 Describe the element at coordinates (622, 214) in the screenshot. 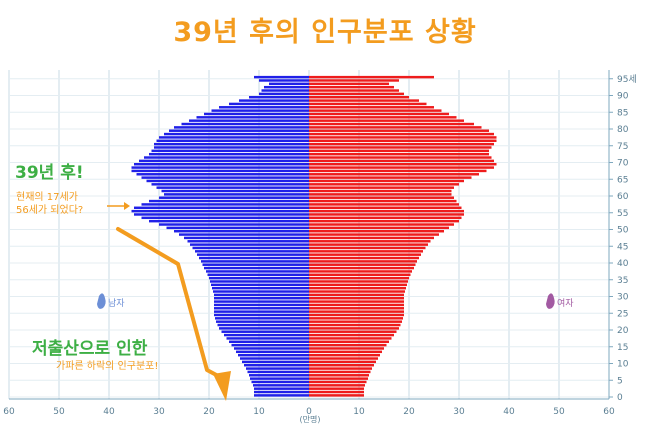

I see `y-tick-label: 55` at that location.